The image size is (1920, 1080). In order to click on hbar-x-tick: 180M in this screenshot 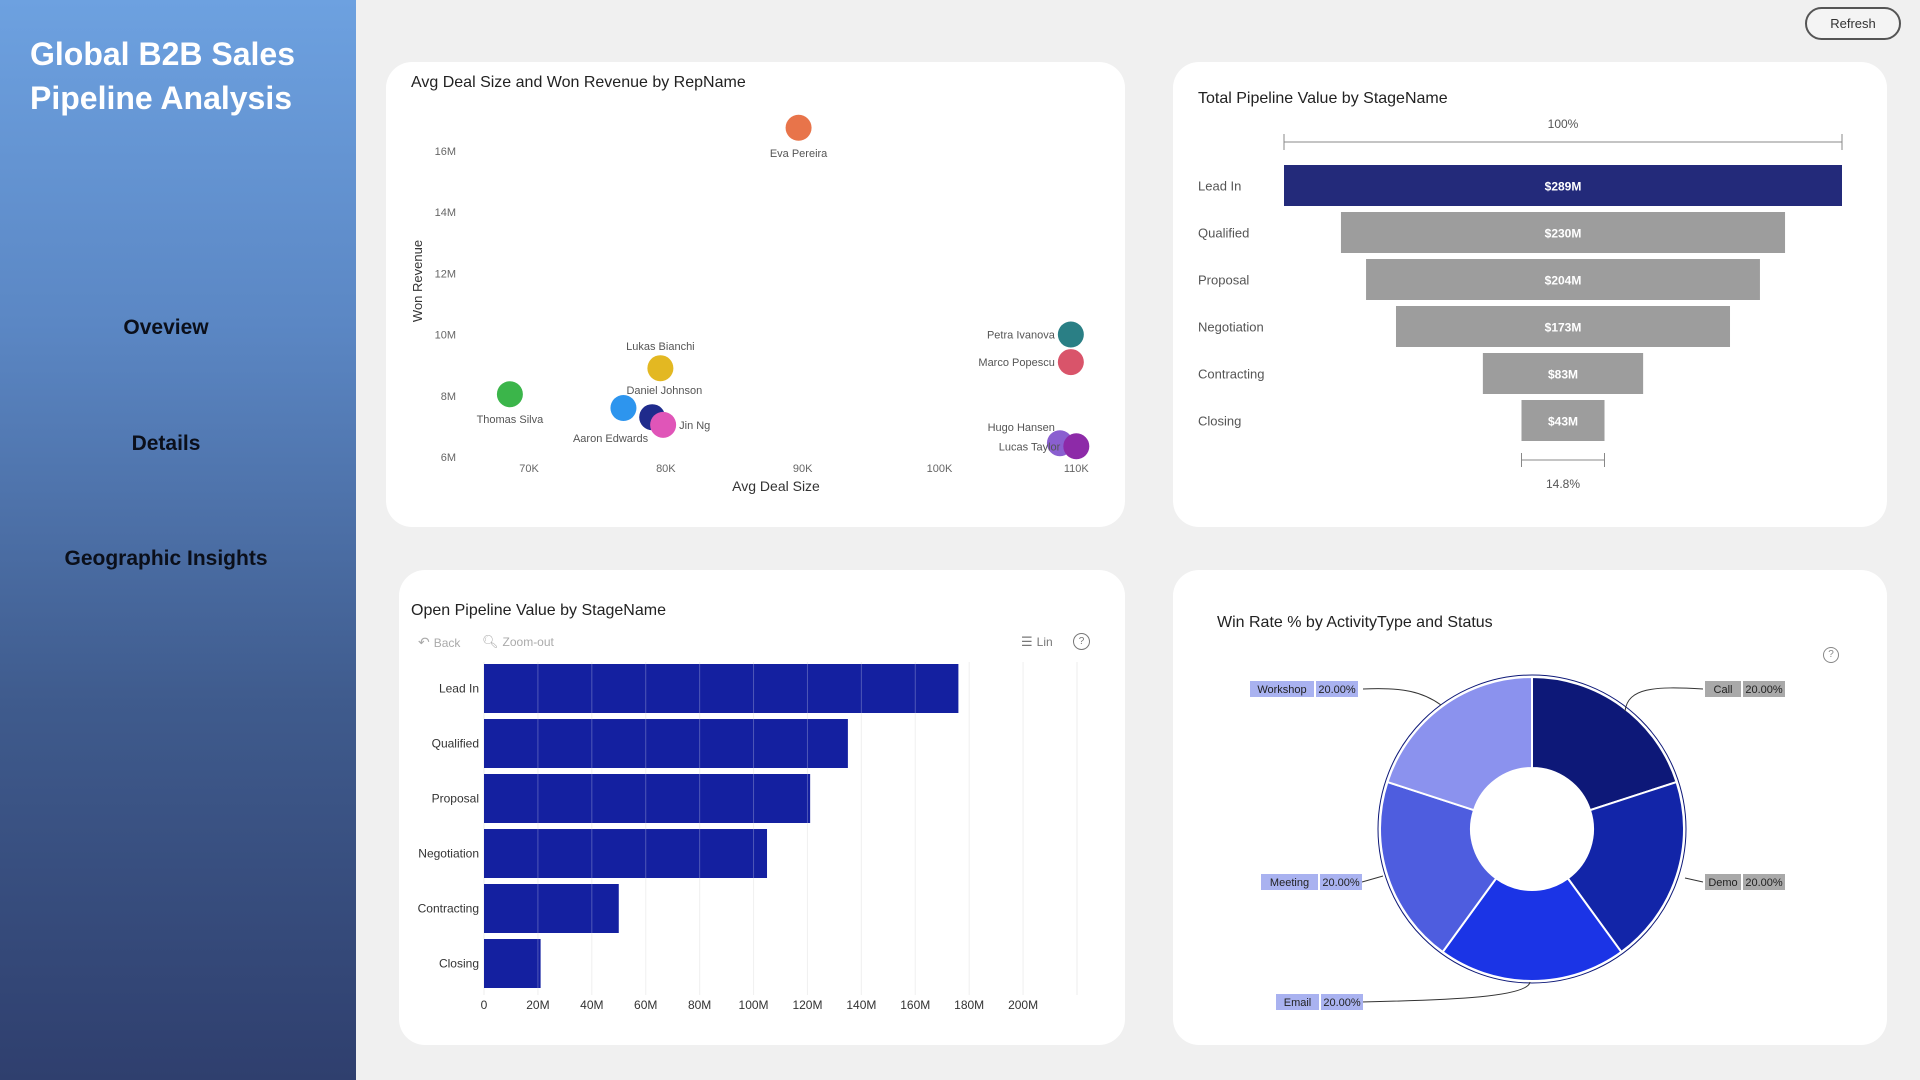, I will do `click(969, 1005)`.